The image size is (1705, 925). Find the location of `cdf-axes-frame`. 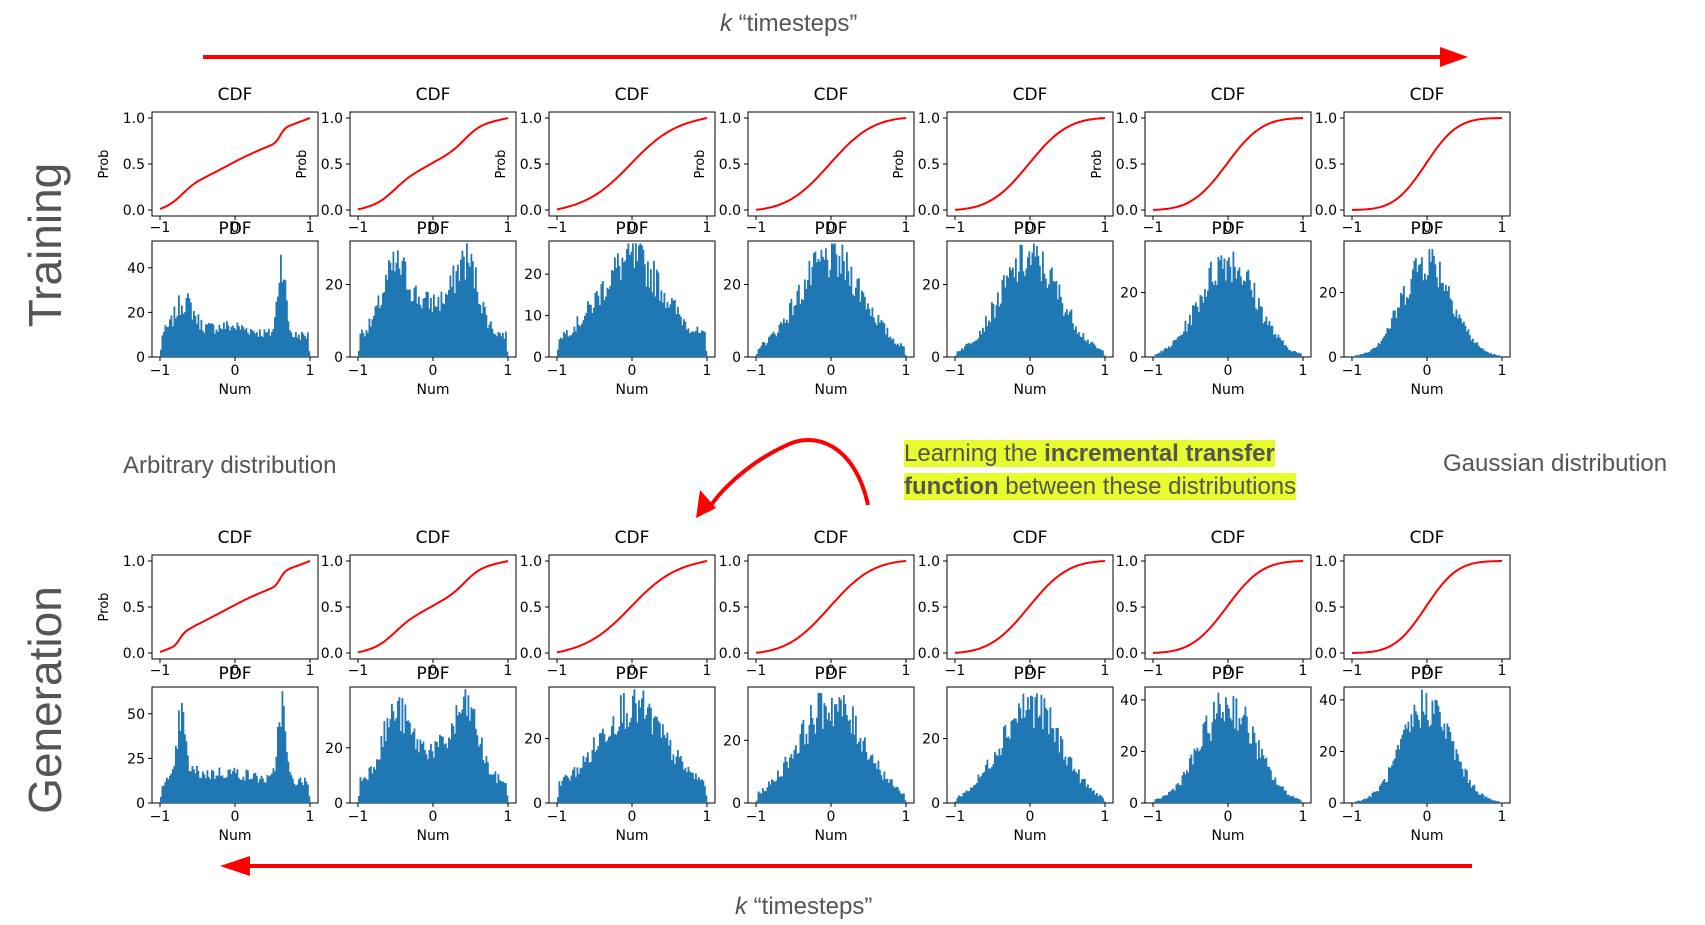

cdf-axes-frame is located at coordinates (1228, 164).